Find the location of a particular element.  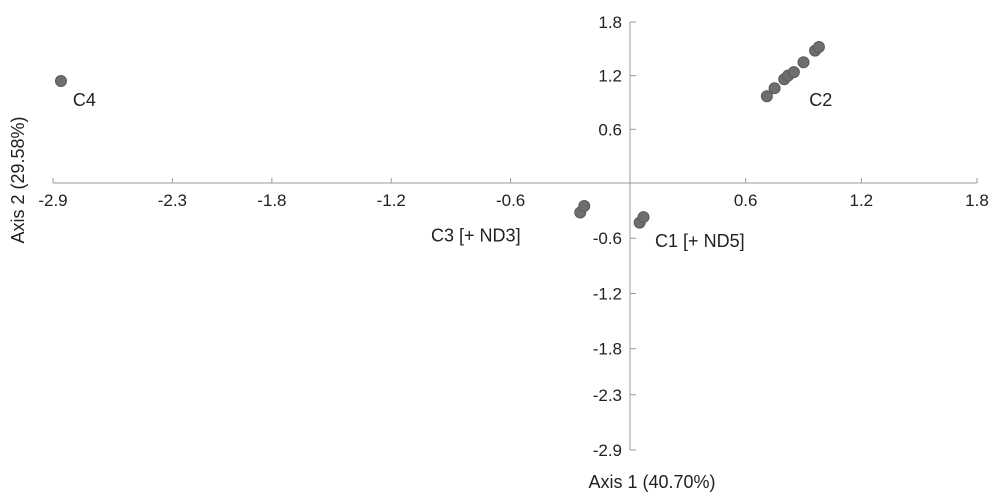

x-tick-label: 0.6 is located at coordinates (746, 200).